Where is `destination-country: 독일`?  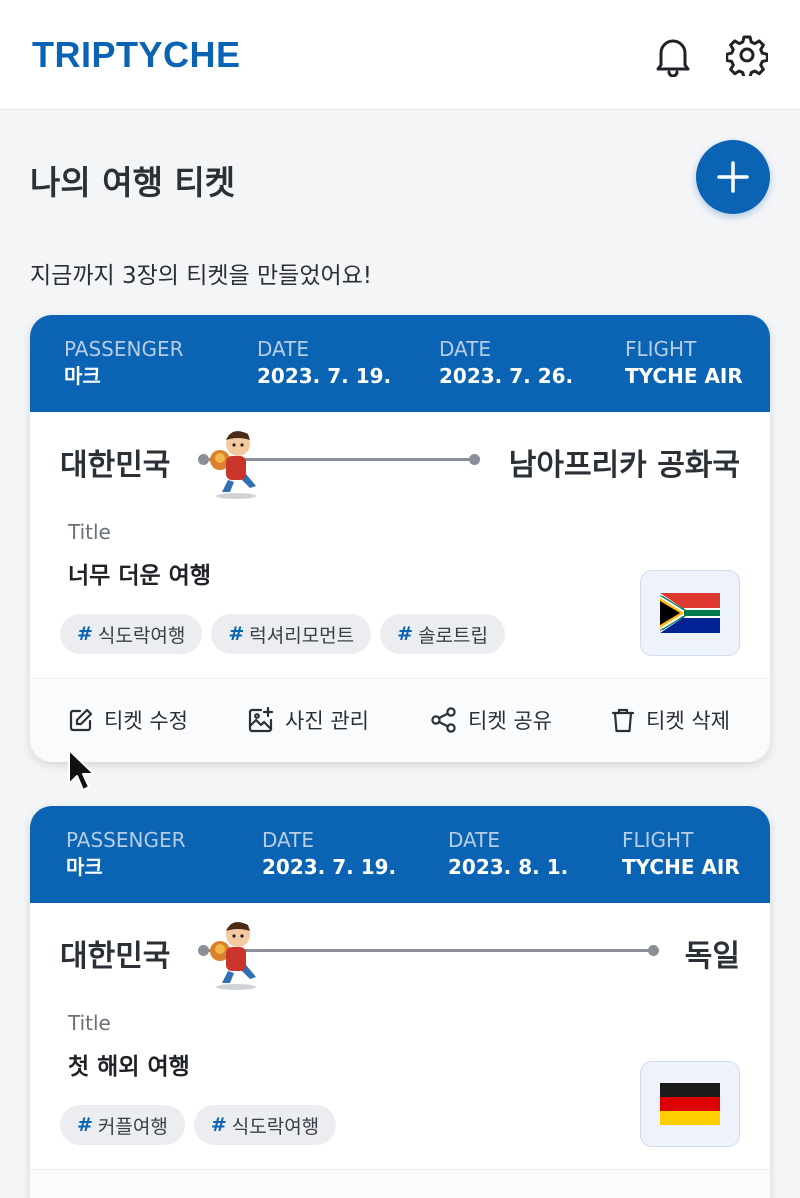
destination-country: 독일 is located at coordinates (712, 956).